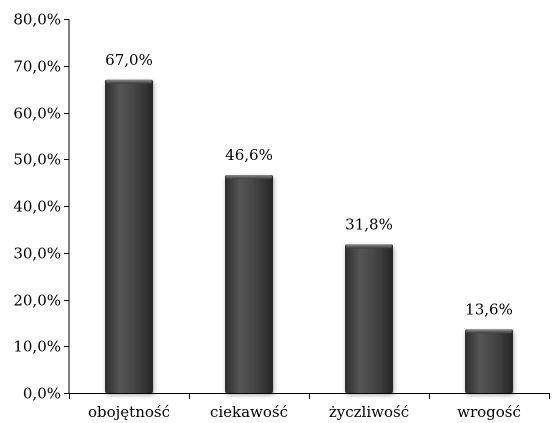 The image size is (553, 423). What do you see at coordinates (369, 412) in the screenshot?
I see `category-label: życzliwość` at bounding box center [369, 412].